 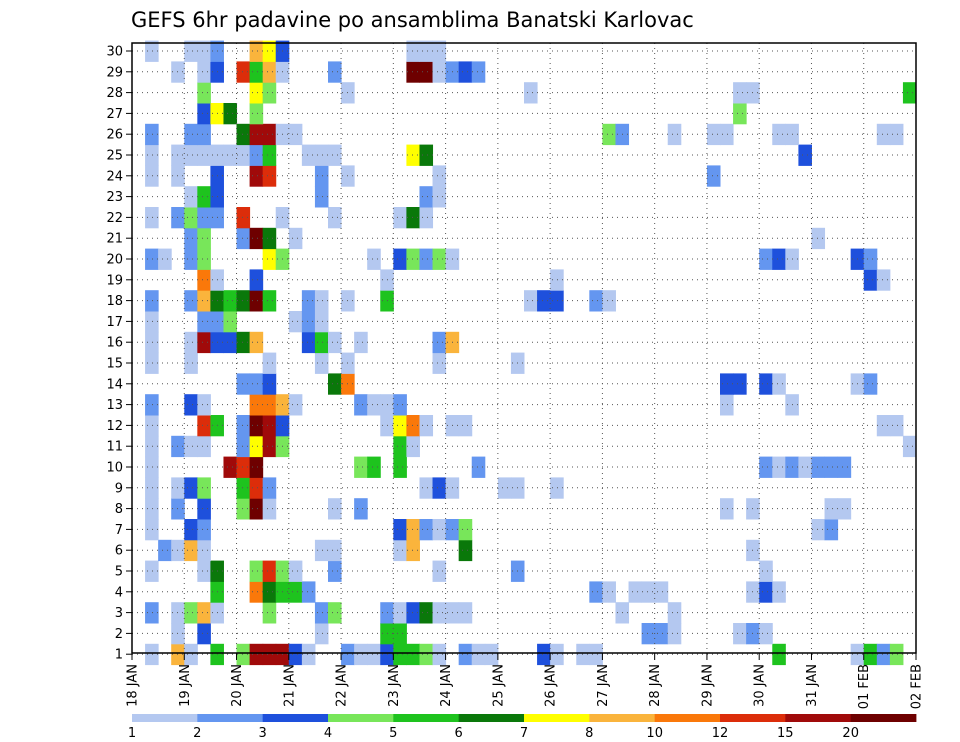 What do you see at coordinates (498, 685) in the screenshot?
I see `x-tick-label: 25 JAN` at bounding box center [498, 685].